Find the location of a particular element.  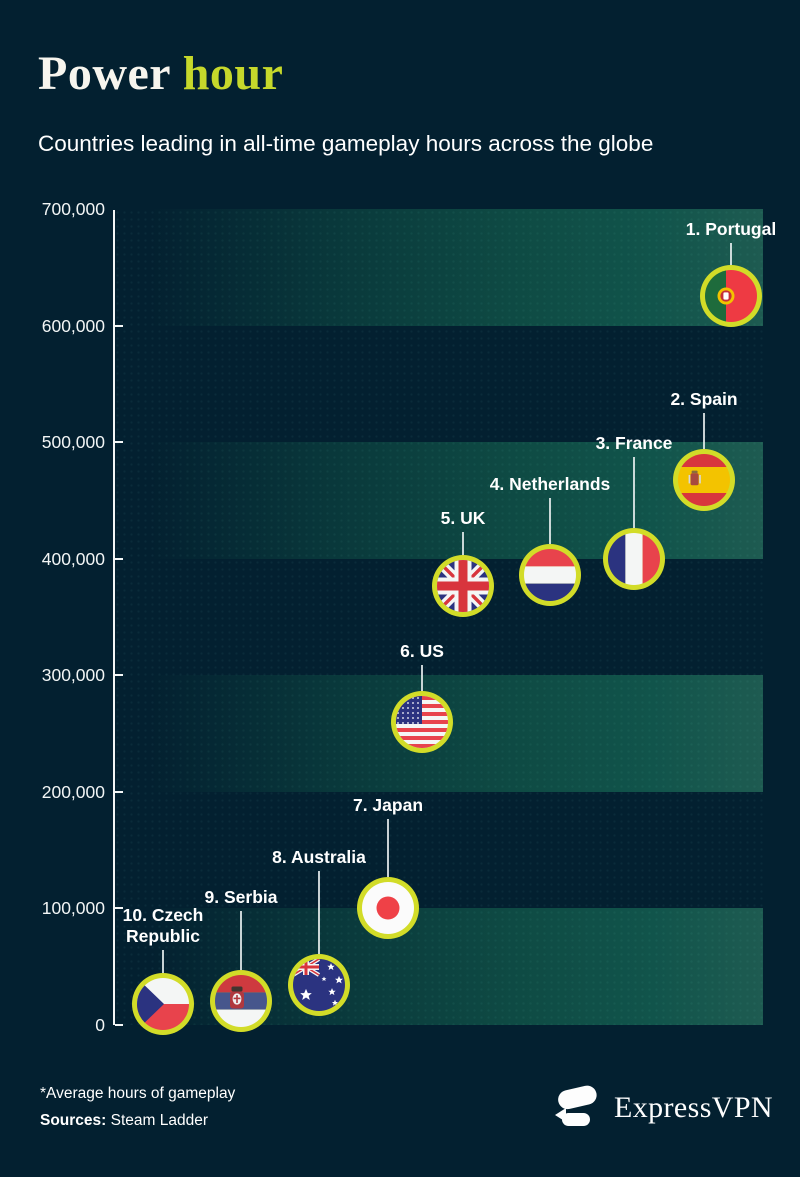

marker-netherlands is located at coordinates (550, 574).